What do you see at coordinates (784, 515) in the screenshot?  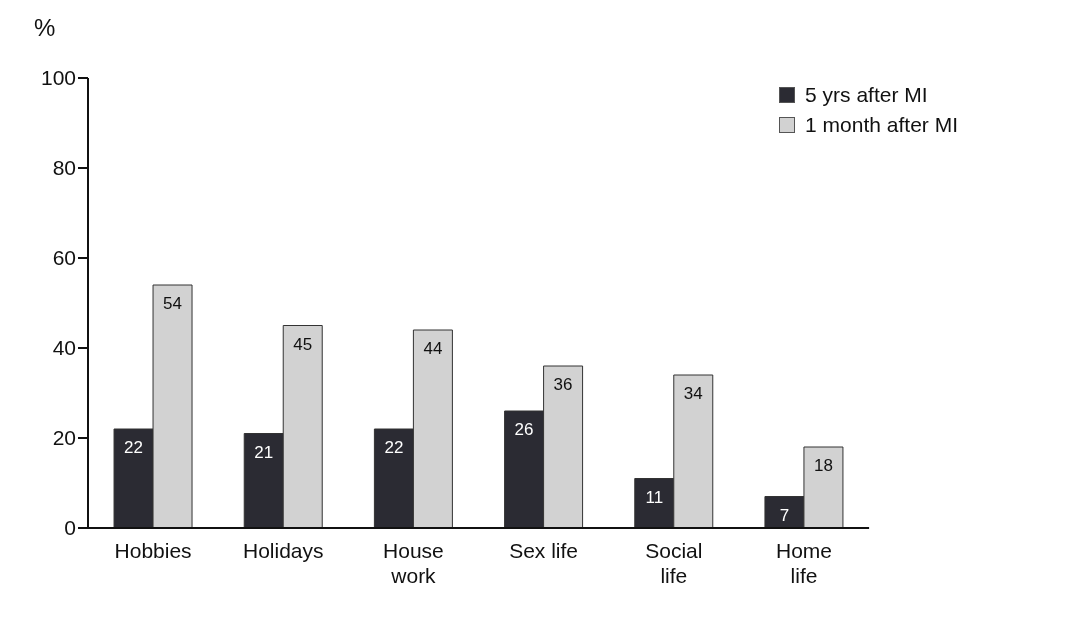 I see `data-label: 7` at bounding box center [784, 515].